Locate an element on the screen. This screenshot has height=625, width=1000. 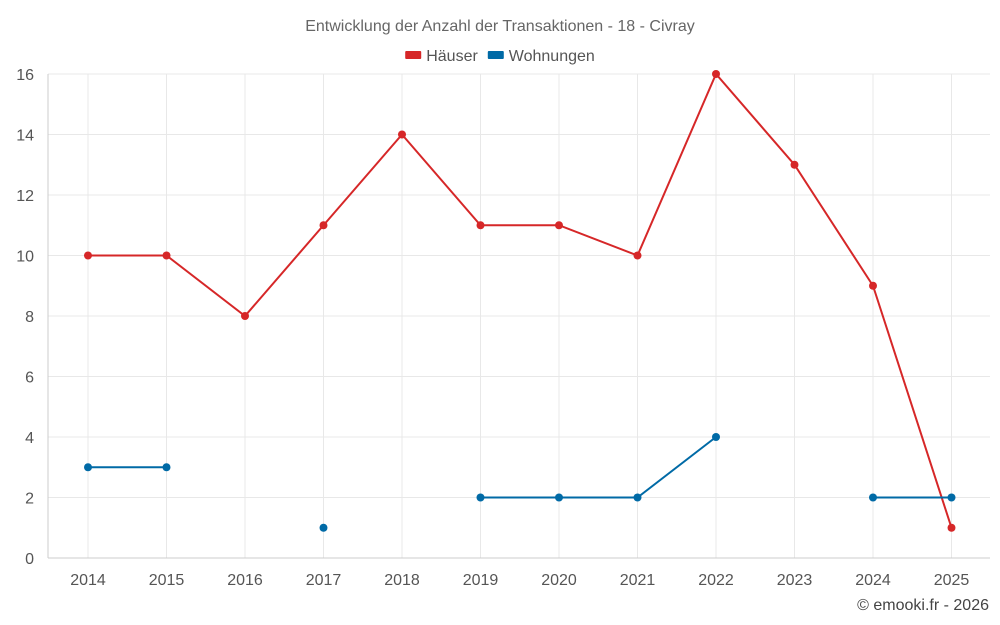
legend: Häuser Wohnungen is located at coordinates (500, 56).